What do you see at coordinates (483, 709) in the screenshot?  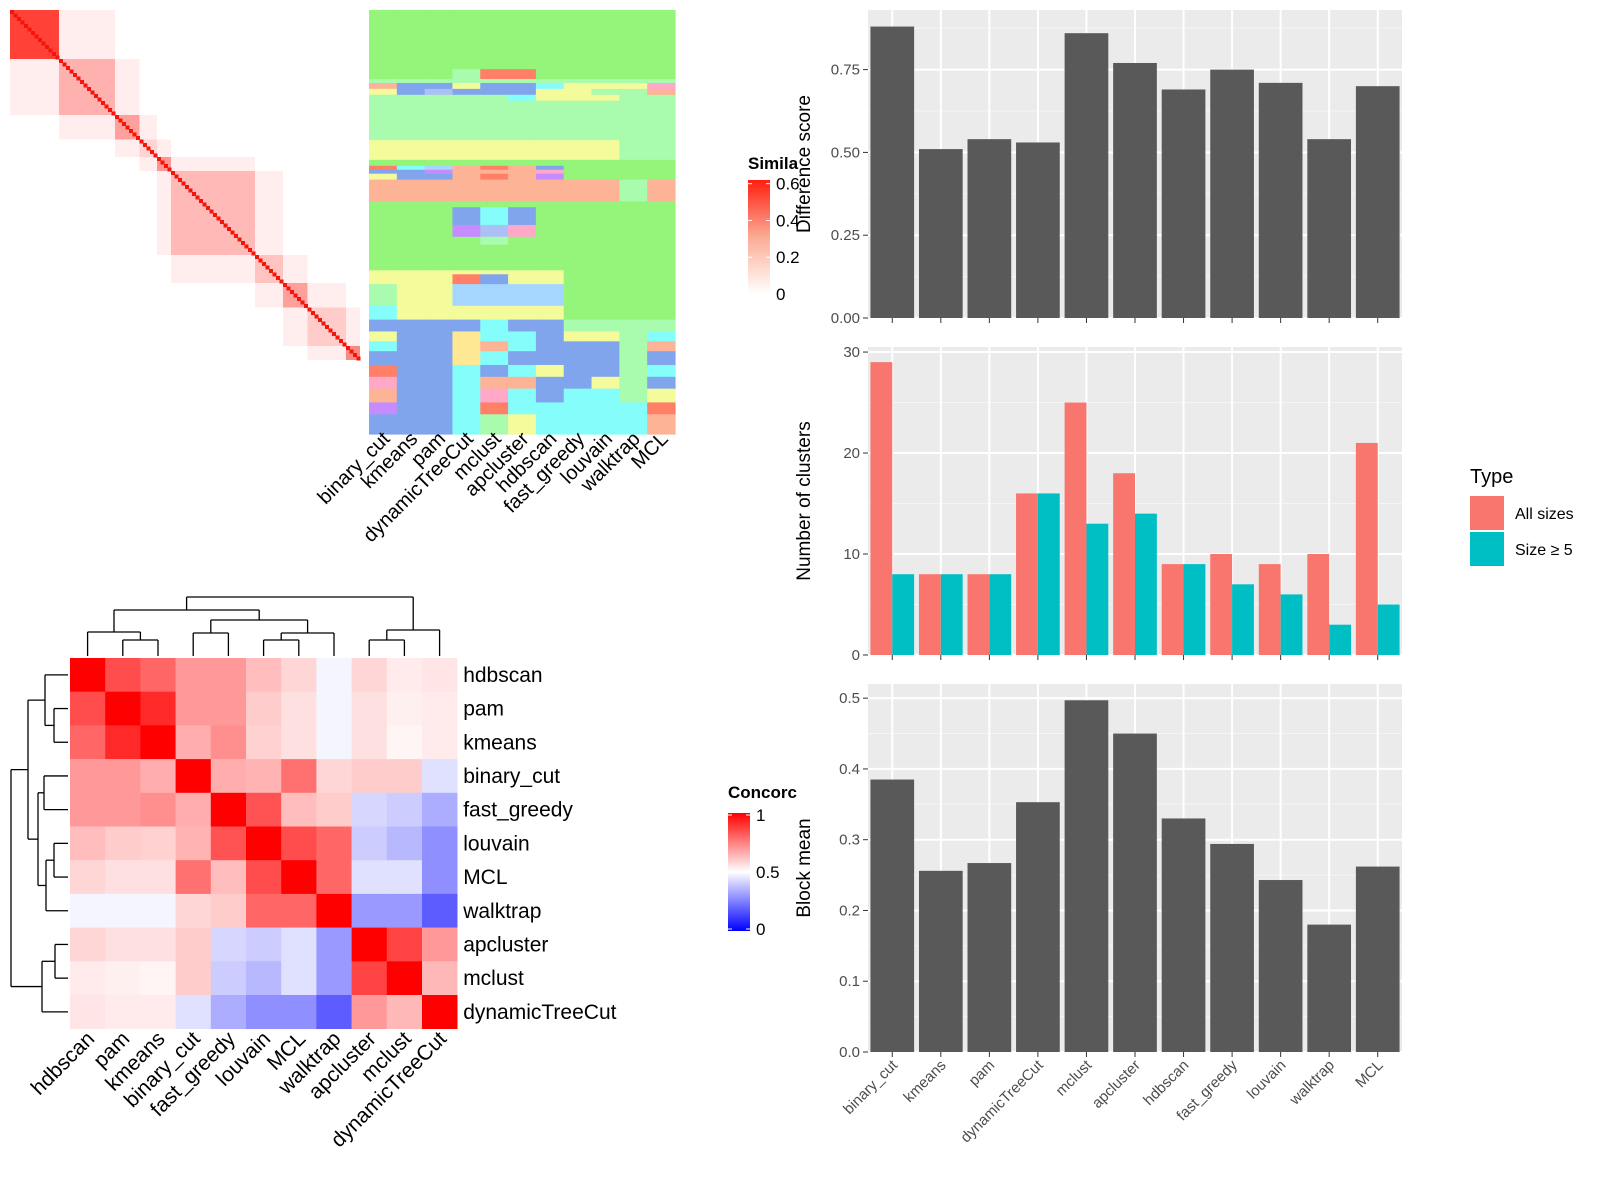 I see `concordance-row-label: pam` at bounding box center [483, 709].